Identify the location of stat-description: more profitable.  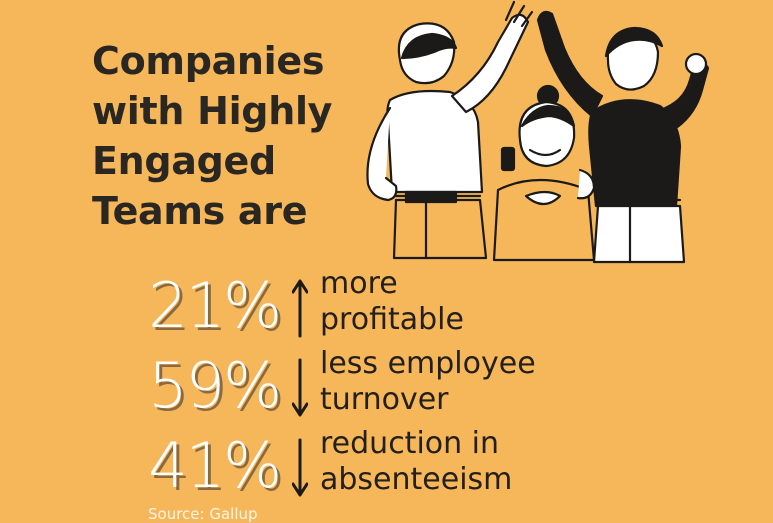
(392, 302).